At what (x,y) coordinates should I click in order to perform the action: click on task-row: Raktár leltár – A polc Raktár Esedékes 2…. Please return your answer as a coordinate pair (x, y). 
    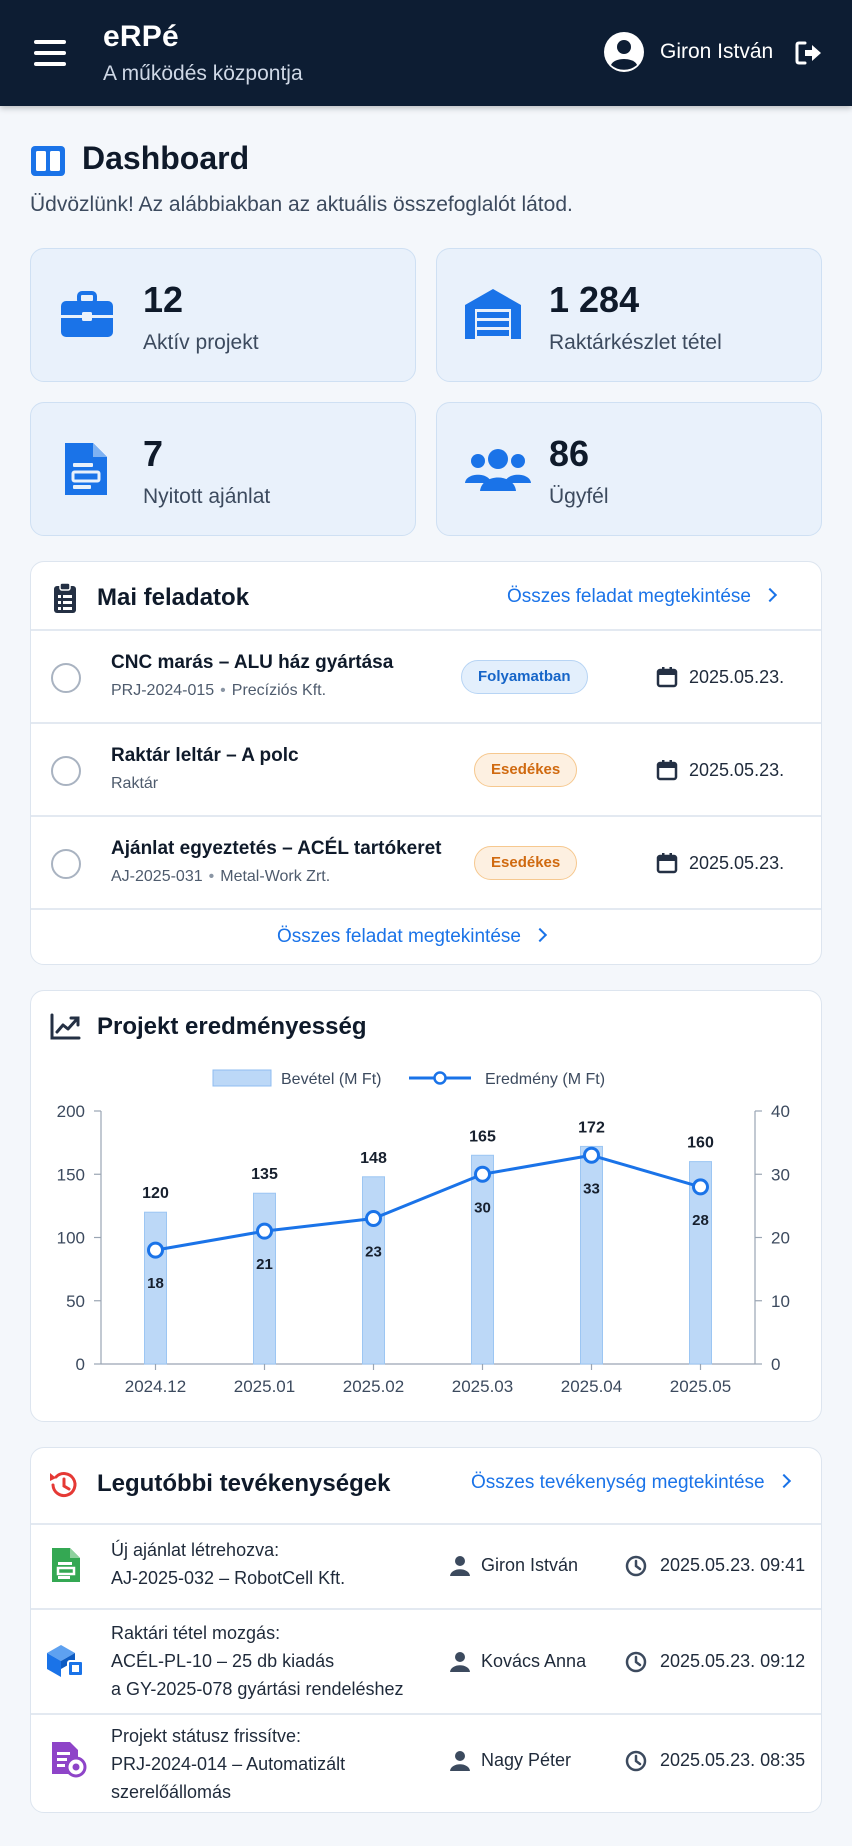
    Looking at the image, I should click on (426, 769).